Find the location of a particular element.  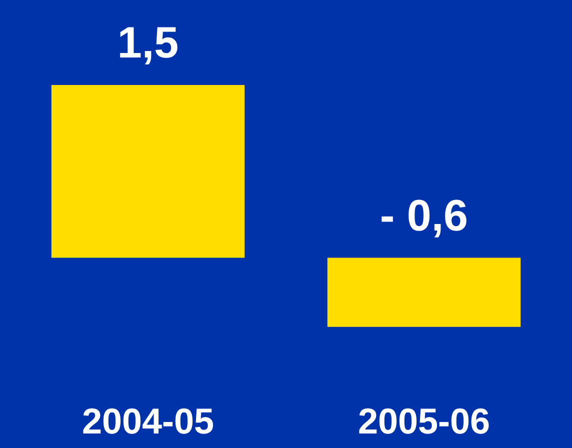

data-label: - 0,6 is located at coordinates (424, 215).